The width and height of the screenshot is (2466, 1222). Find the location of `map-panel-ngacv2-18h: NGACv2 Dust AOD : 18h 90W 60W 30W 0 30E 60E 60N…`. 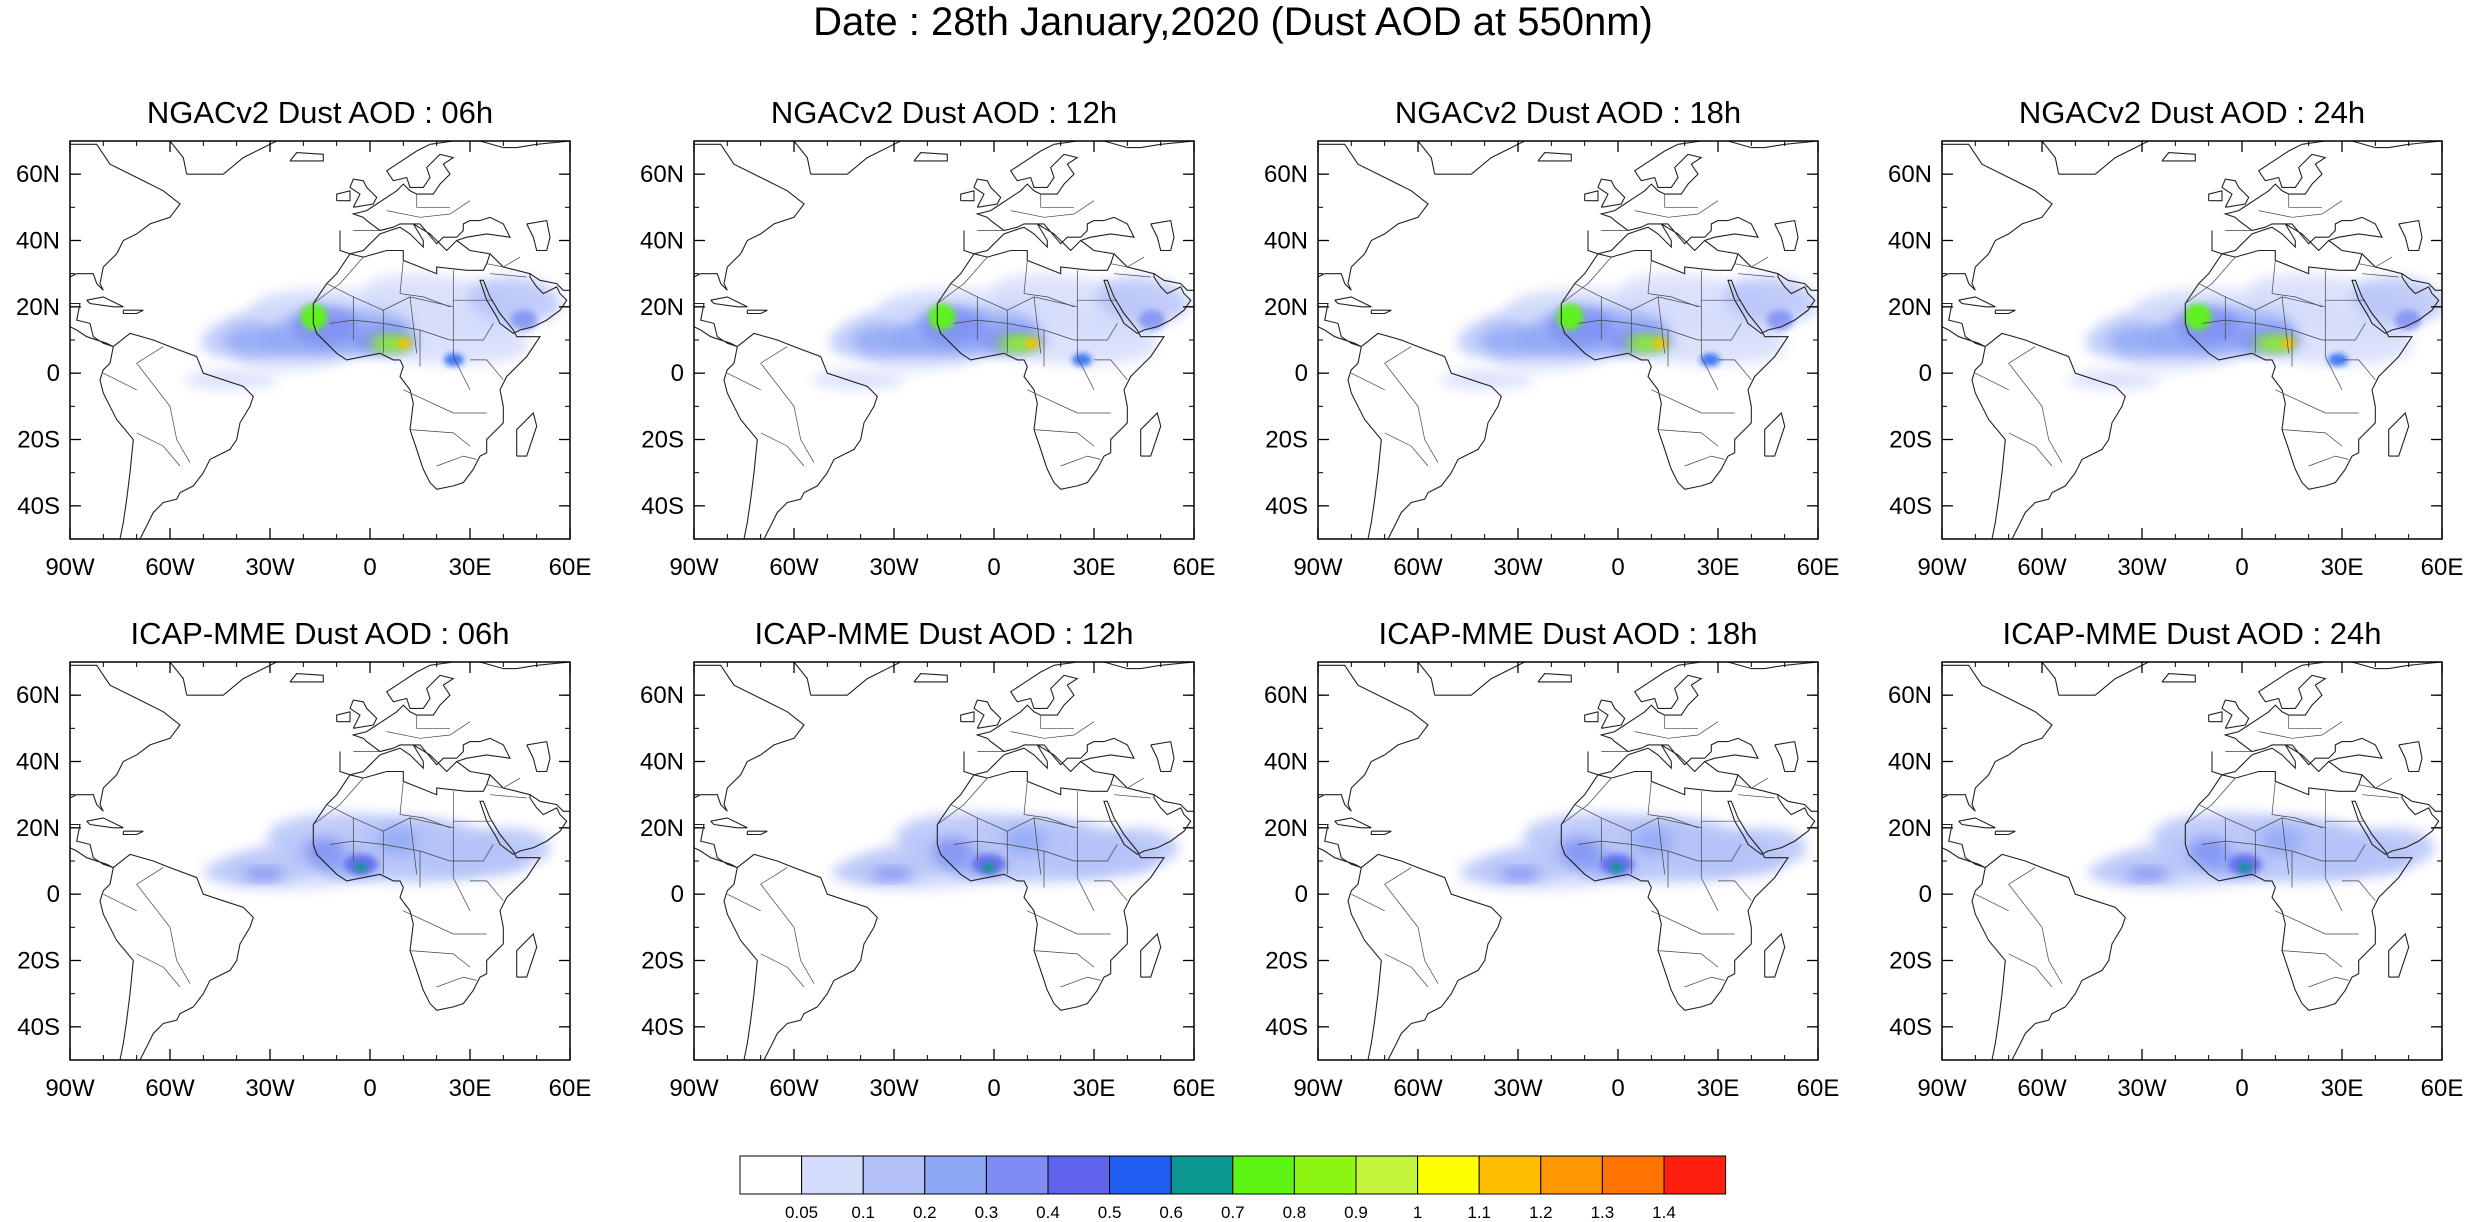

map-panel-ngacv2-18h: NGACv2 Dust AOD : 18h 90W 60W 30W 0 30E 60E 60N… is located at coordinates (1551, 338).